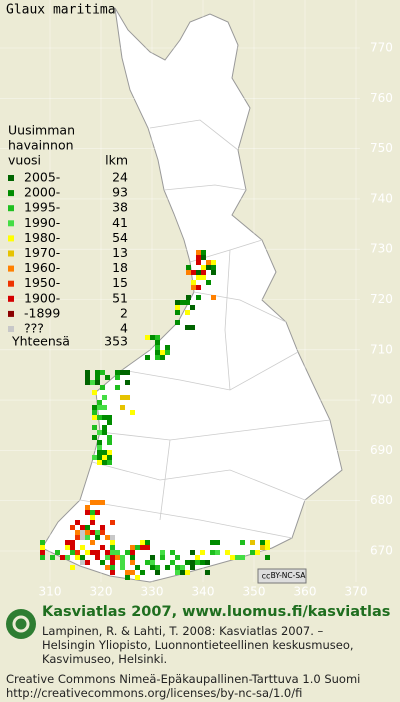 The image size is (400, 702). I want to click on legend-label: 1960-, so click(42, 267).